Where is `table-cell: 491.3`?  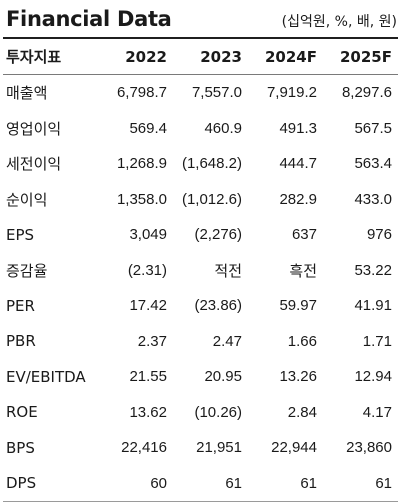 table-cell: 491.3 is located at coordinates (298, 128).